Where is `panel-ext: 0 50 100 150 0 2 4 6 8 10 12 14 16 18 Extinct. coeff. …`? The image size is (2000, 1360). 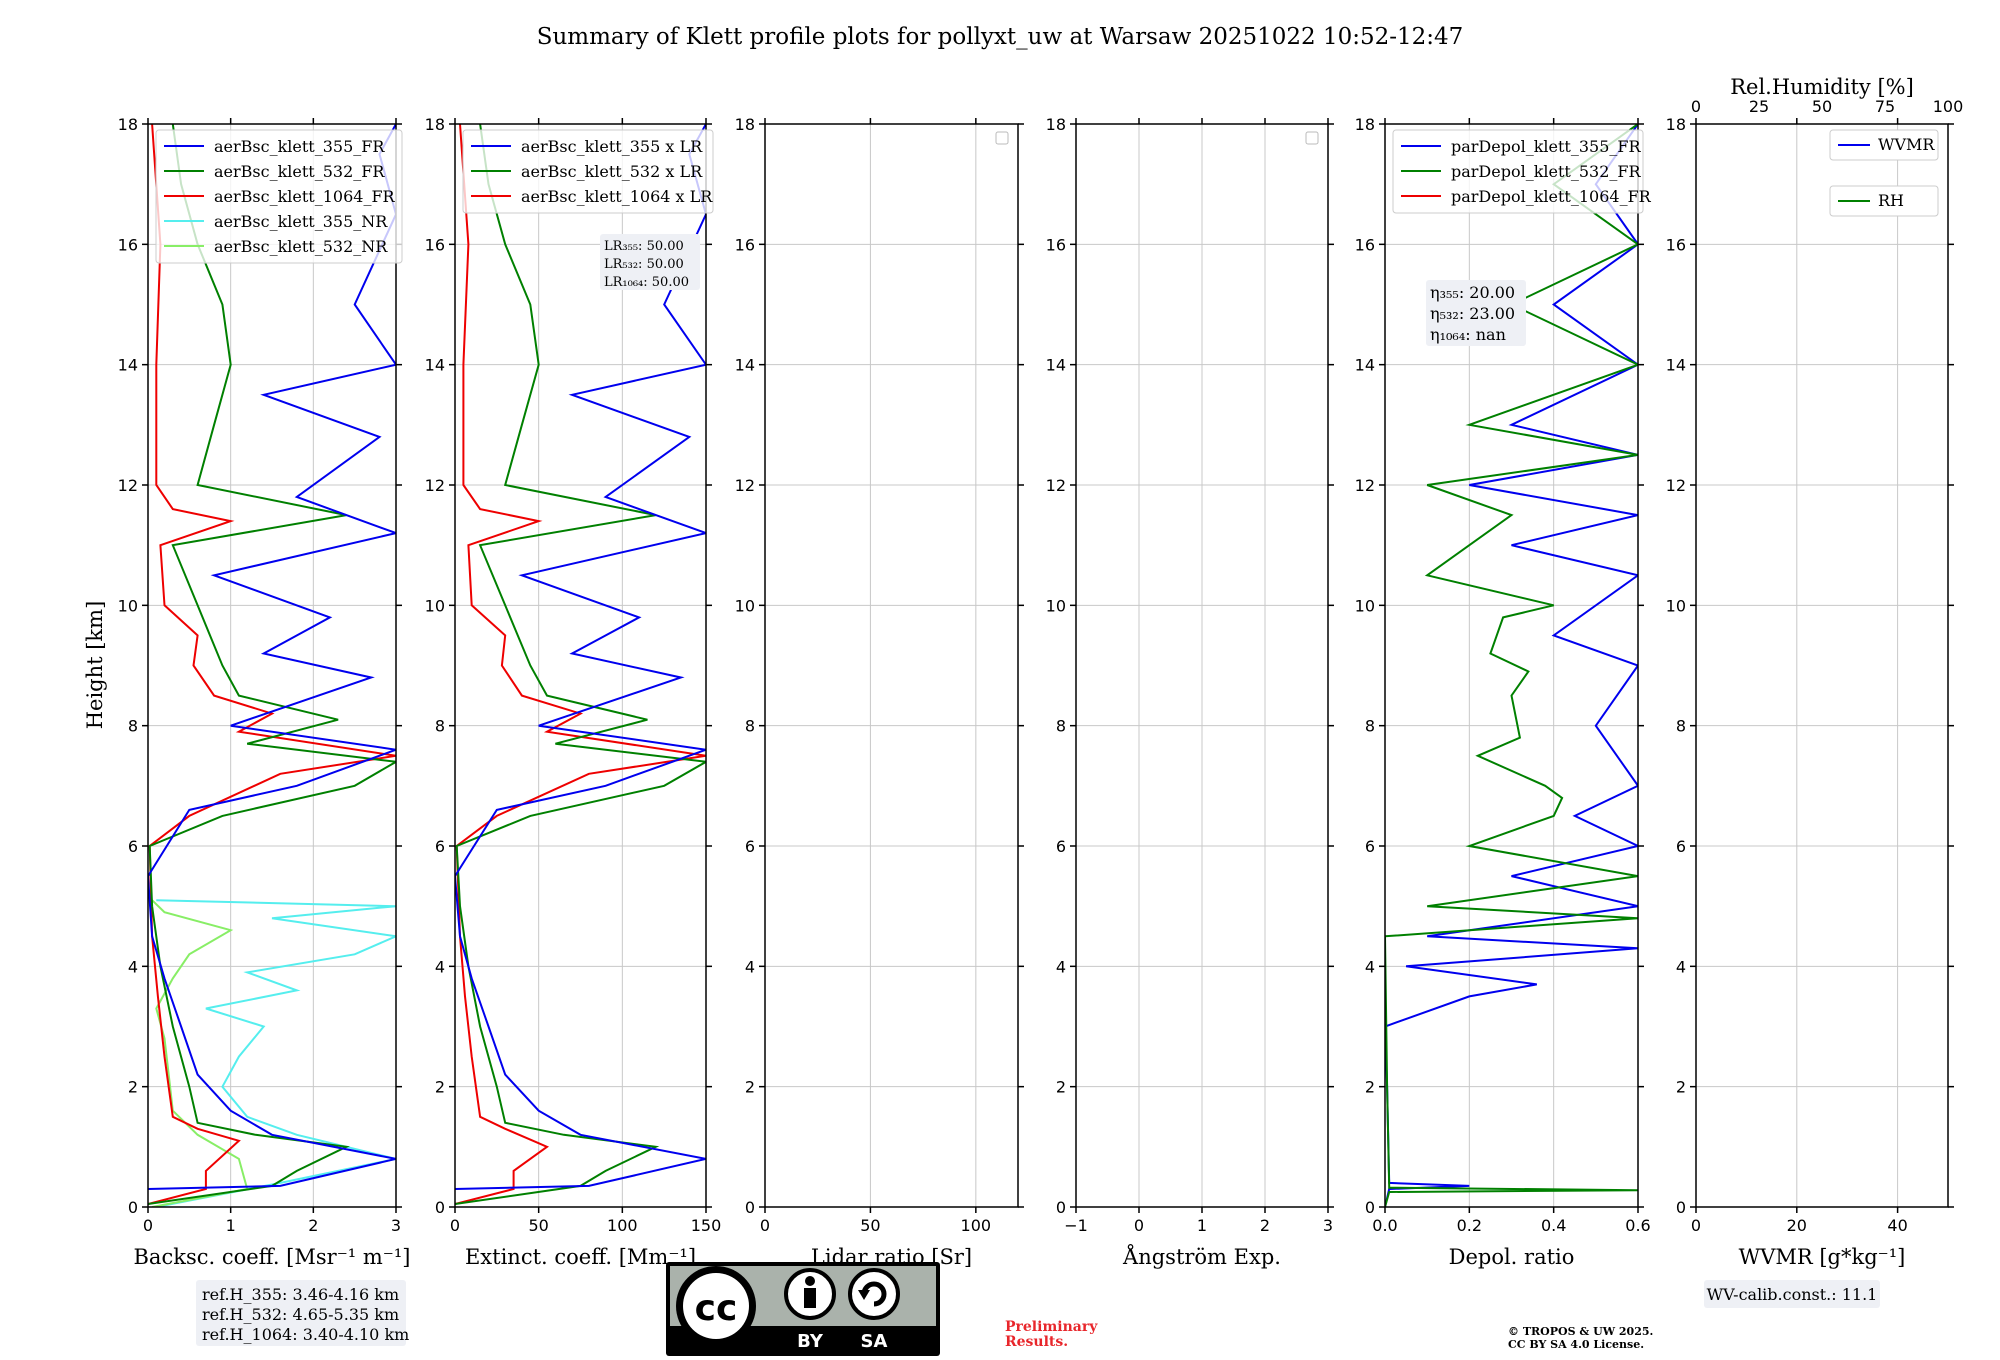
panel-ext: 0 50 100 150 0 2 4 6 8 10 12 14 16 18 Extinct. coeff. … is located at coordinates (573, 692).